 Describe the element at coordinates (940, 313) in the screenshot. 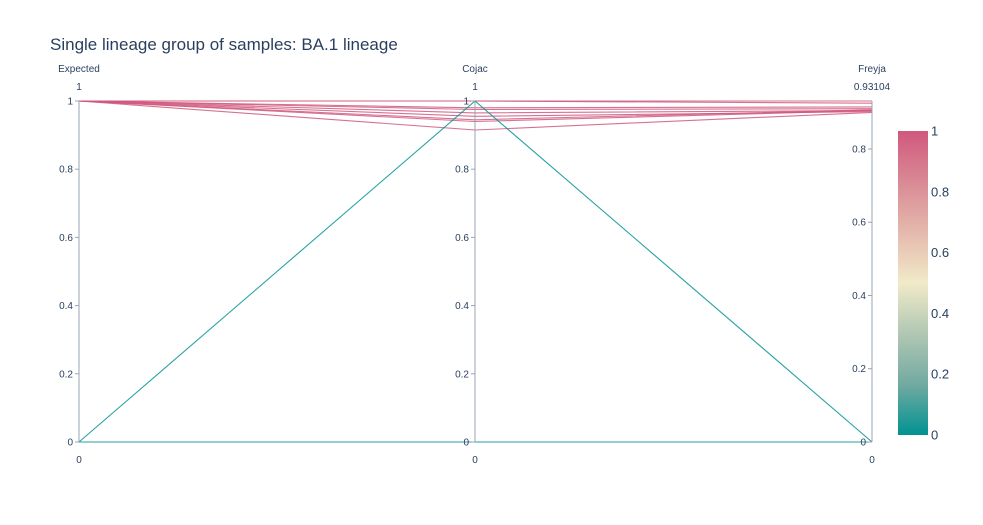

I see `colorbar-tick-label: 0.4` at that location.